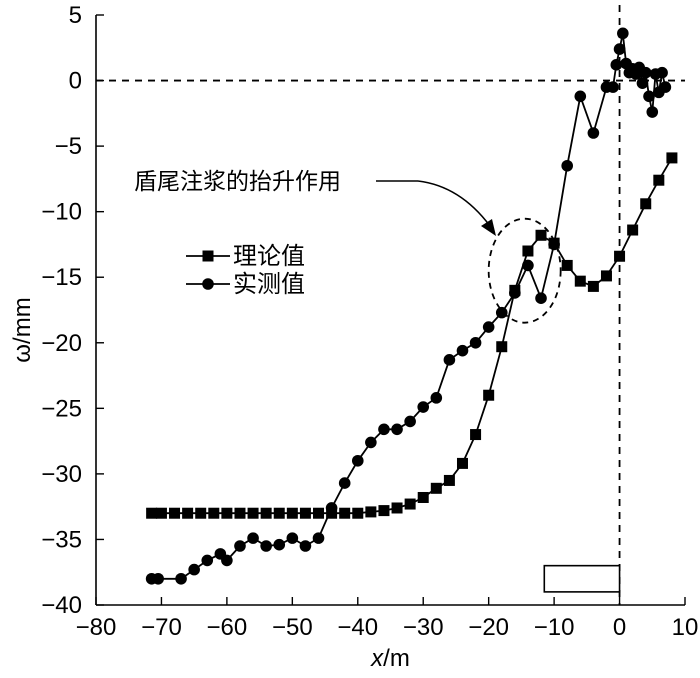 Image resolution: width=700 pixels, height=678 pixels. What do you see at coordinates (61, 343) in the screenshot?
I see `y-tick-label: −20` at bounding box center [61, 343].